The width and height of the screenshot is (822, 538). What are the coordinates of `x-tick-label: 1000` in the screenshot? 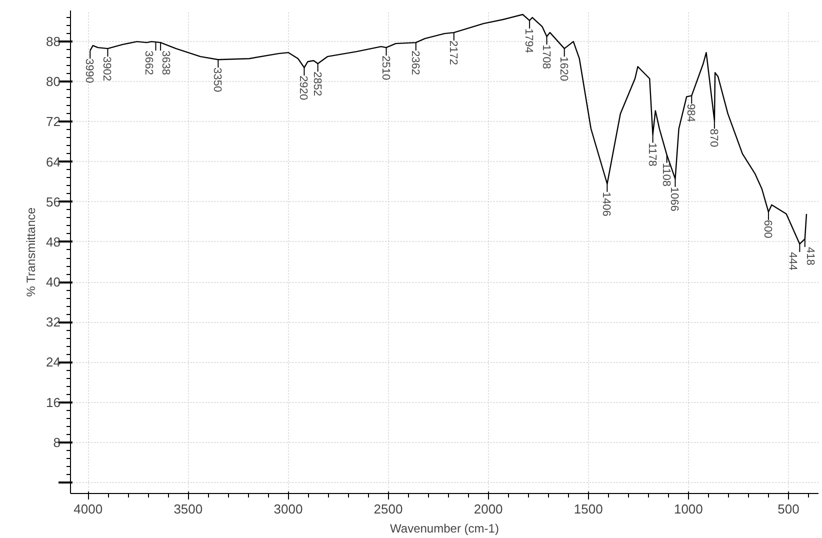 It's located at (688, 509).